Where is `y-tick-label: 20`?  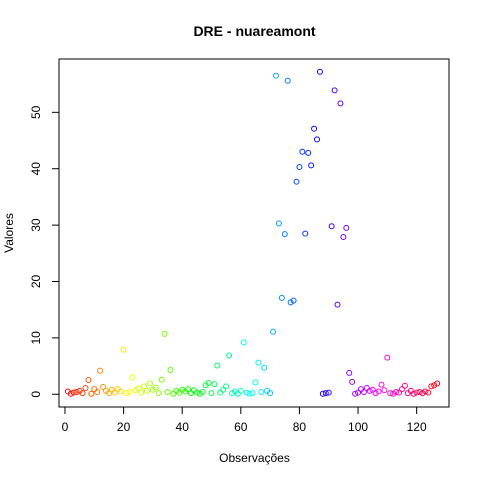
y-tick-label: 20 is located at coordinates (36, 281).